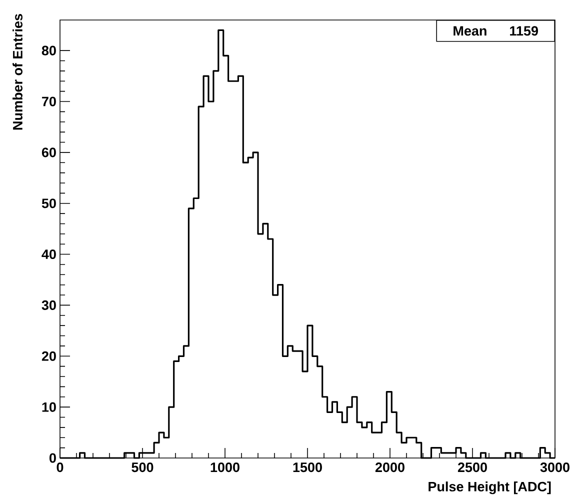 The width and height of the screenshot is (577, 503). What do you see at coordinates (389, 467) in the screenshot?
I see `x-tick-label: 2000` at bounding box center [389, 467].